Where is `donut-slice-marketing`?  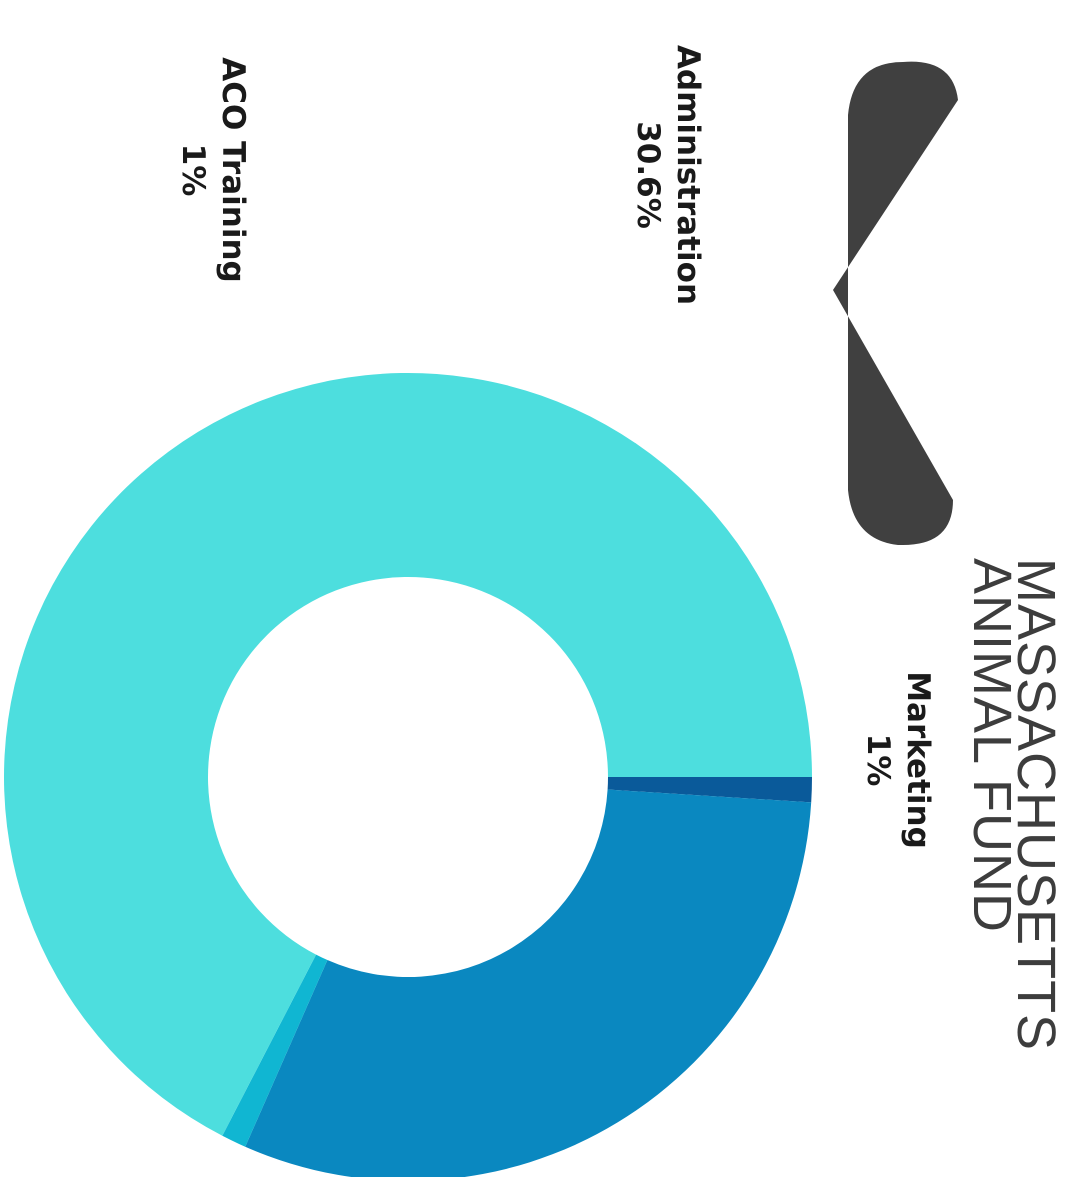 donut-slice-marketing is located at coordinates (709, 790).